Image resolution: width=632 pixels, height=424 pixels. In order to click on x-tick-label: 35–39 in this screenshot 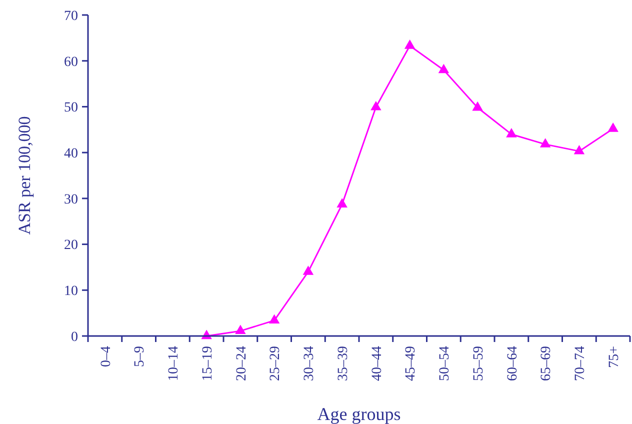, I will do `click(343, 363)`.